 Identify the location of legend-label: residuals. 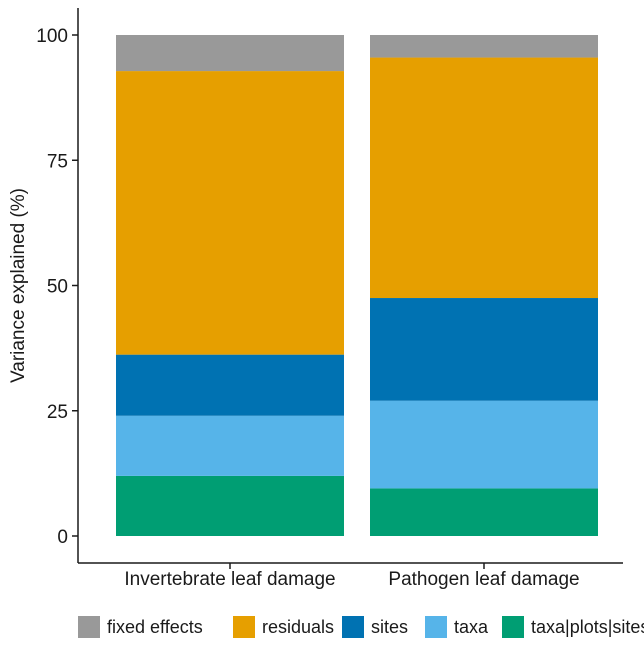
(298, 627).